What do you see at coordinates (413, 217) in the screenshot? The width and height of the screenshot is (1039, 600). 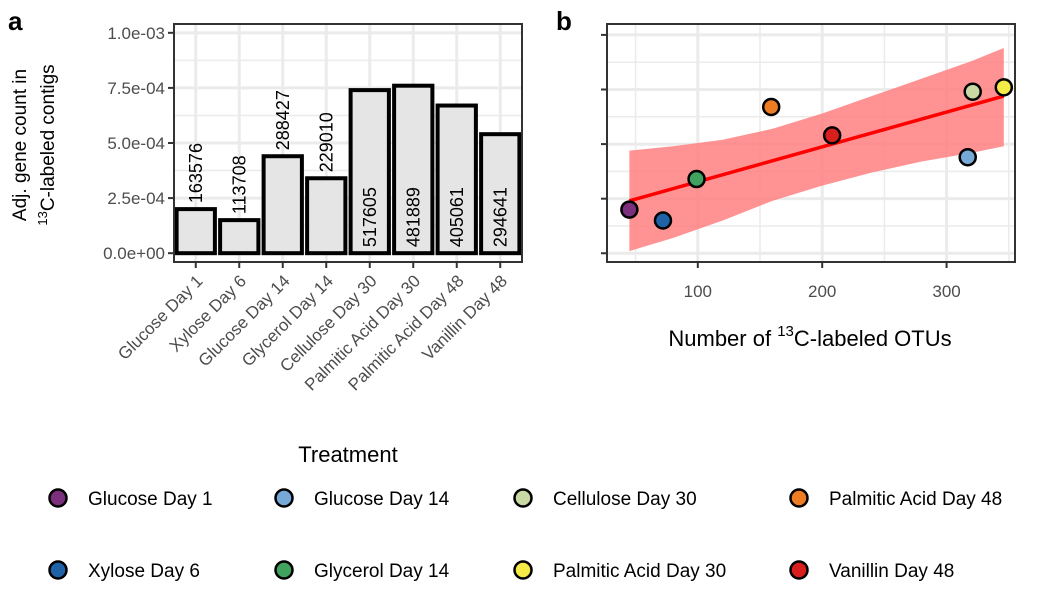 I see `bar-value-label: 481889` at bounding box center [413, 217].